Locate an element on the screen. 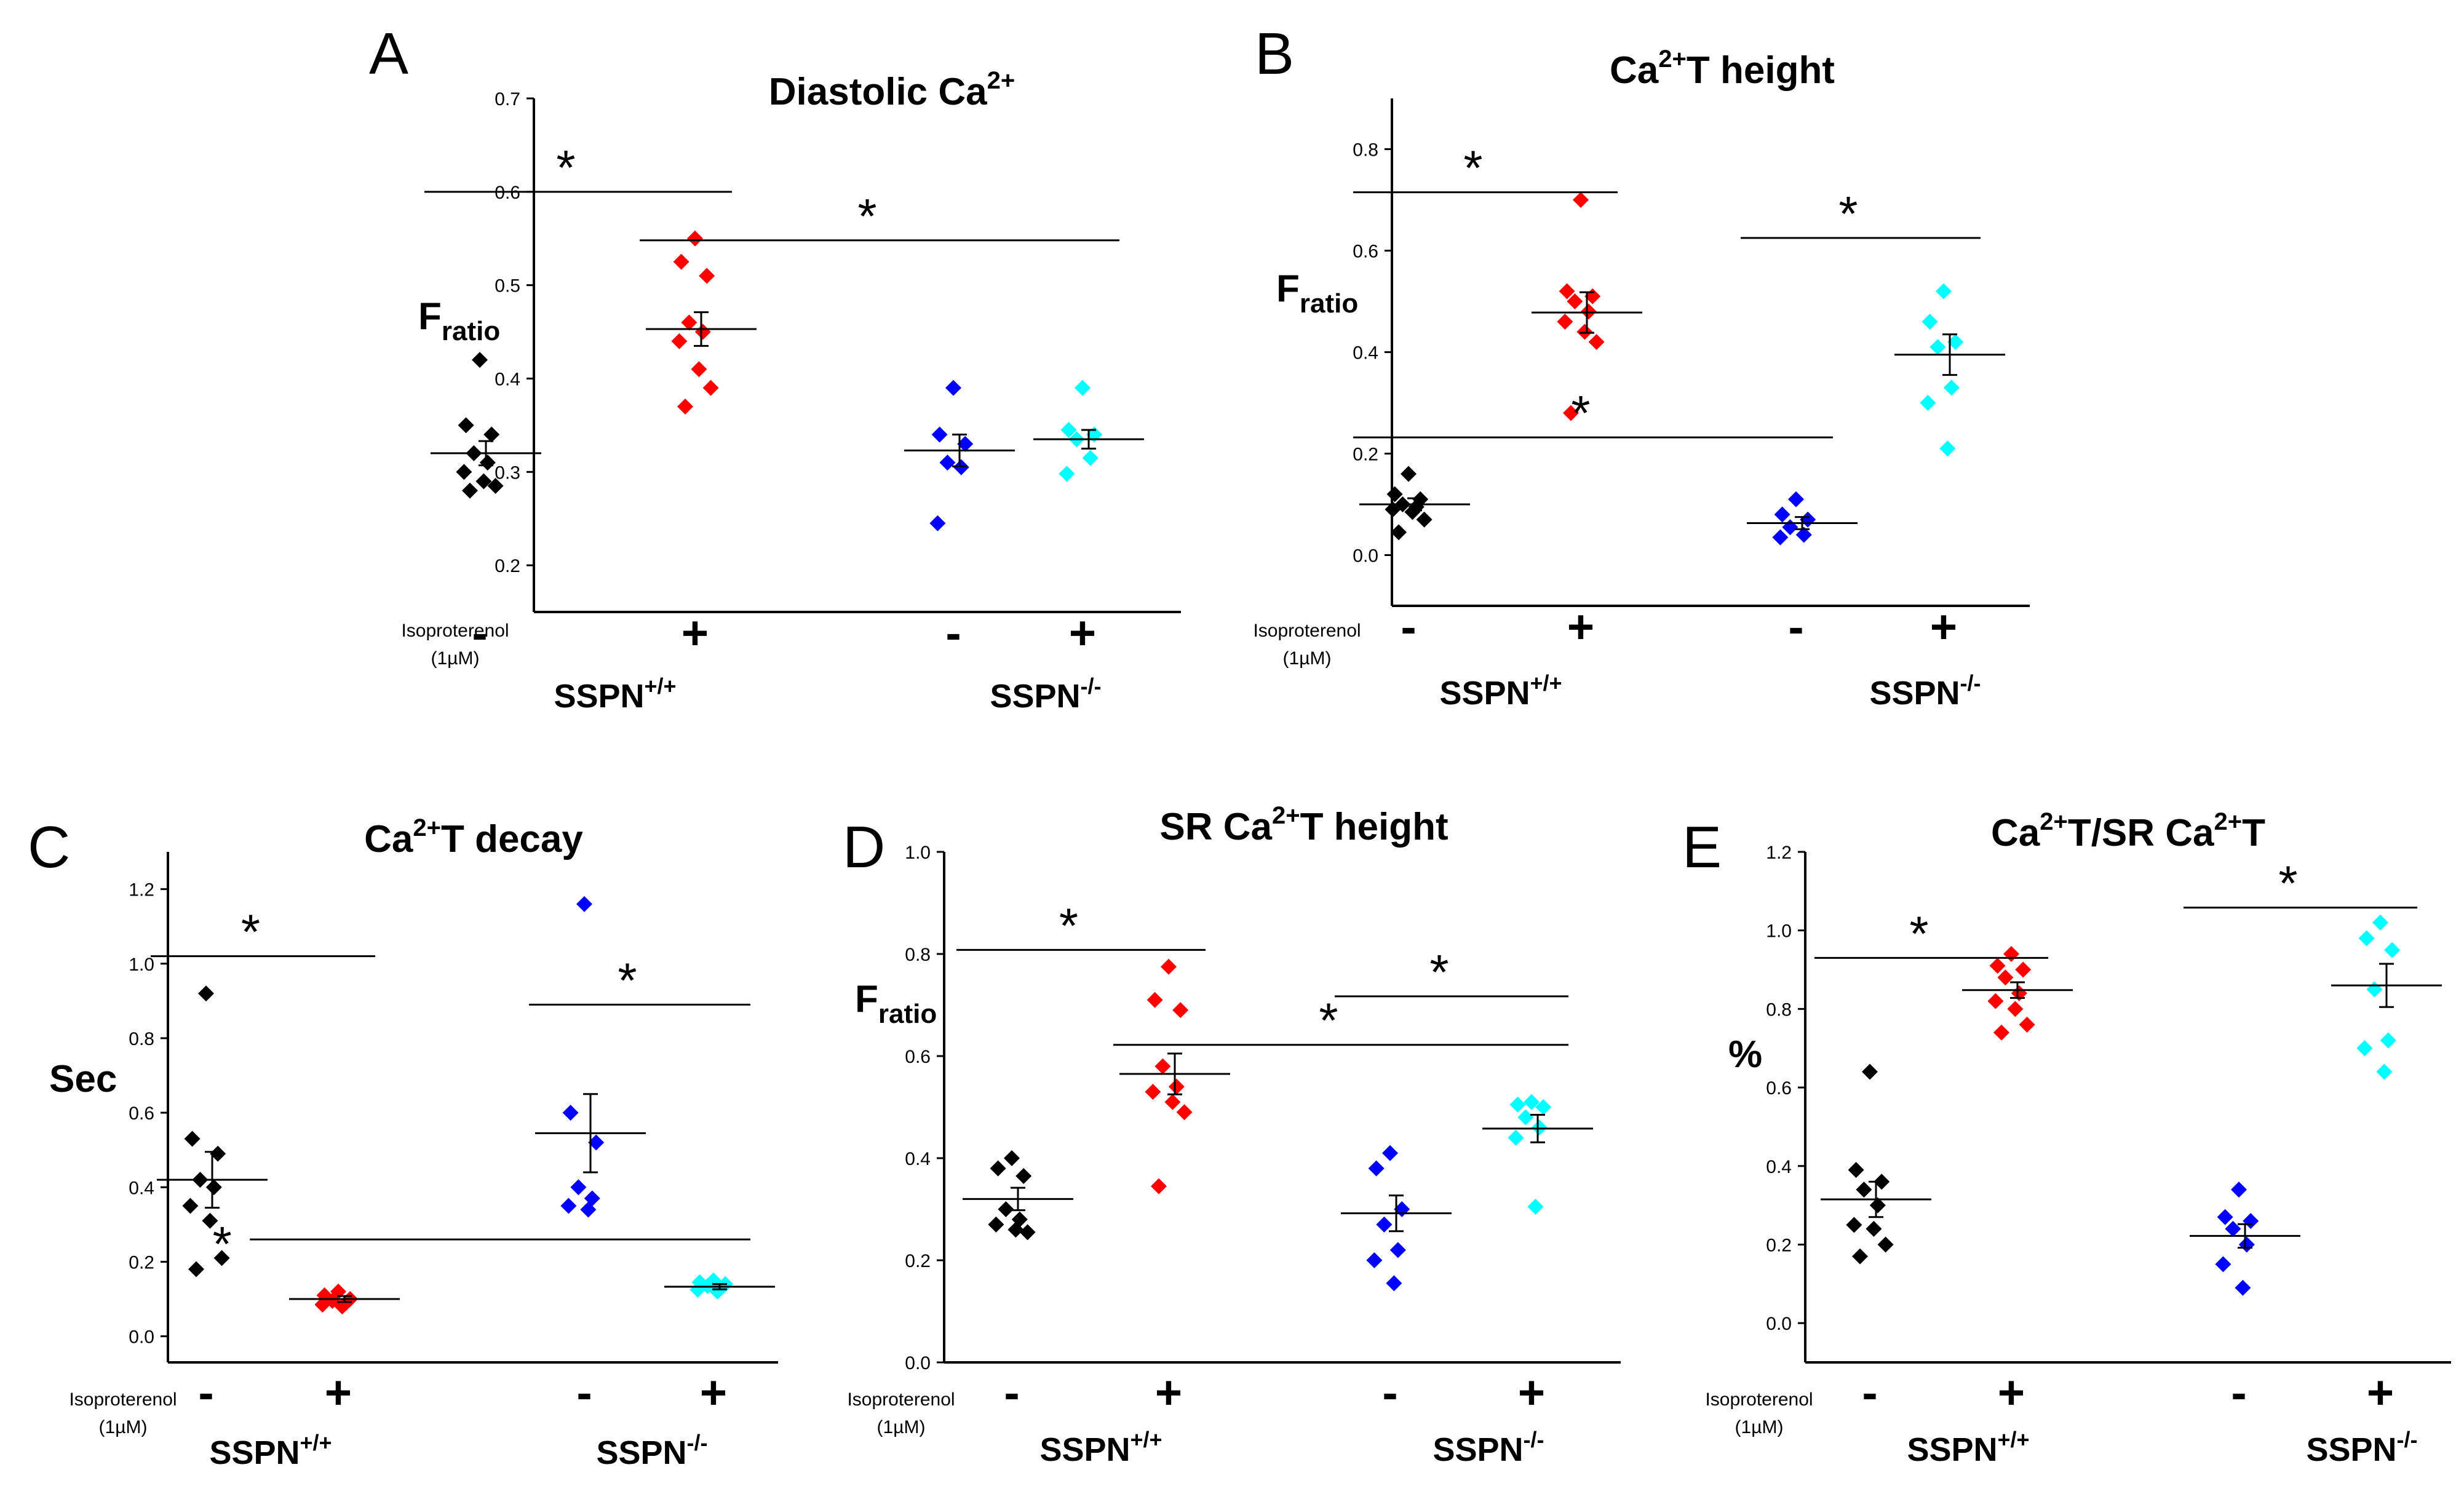 The height and width of the screenshot is (1486, 2464). panel-letter: A is located at coordinates (388, 54).